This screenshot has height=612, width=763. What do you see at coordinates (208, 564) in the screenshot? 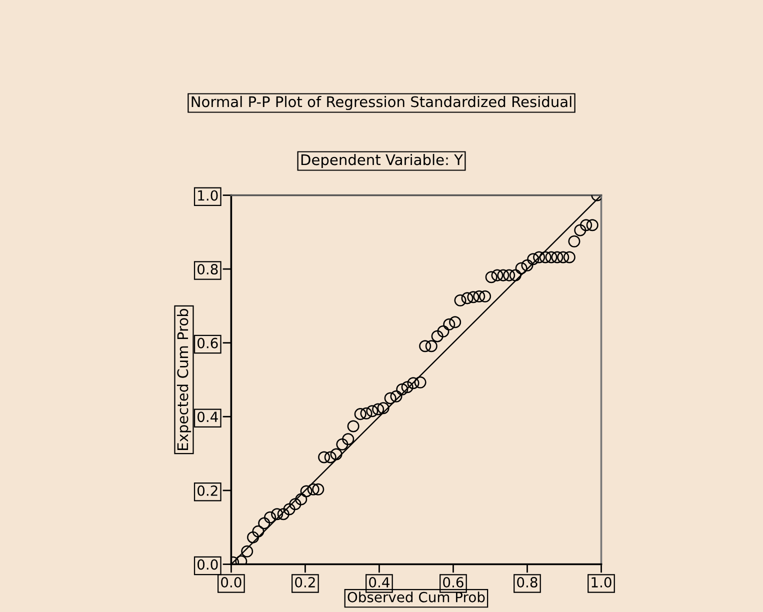
I see `y-tick-label: 0.0` at bounding box center [208, 564].